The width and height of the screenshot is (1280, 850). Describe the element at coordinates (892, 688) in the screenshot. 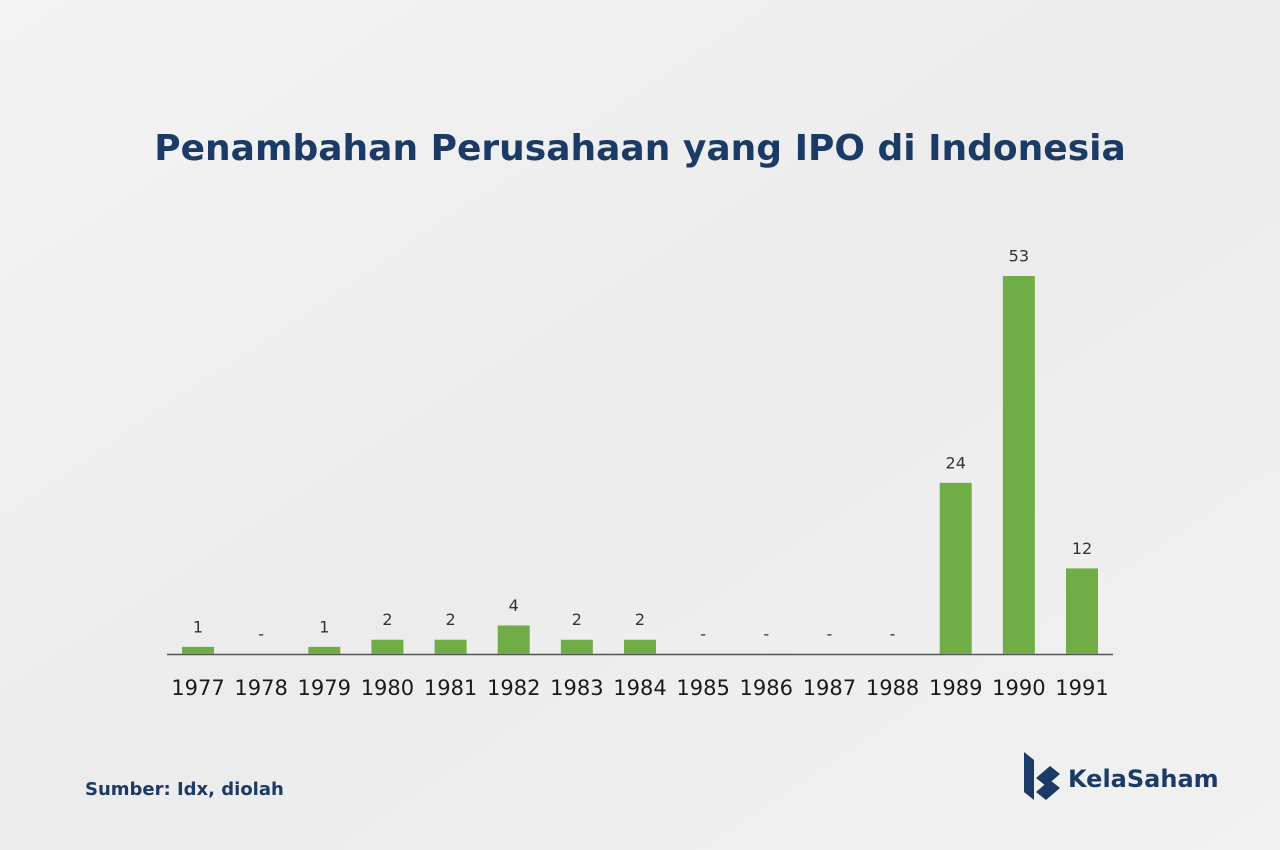

I see `x-tick-label: 1988` at that location.